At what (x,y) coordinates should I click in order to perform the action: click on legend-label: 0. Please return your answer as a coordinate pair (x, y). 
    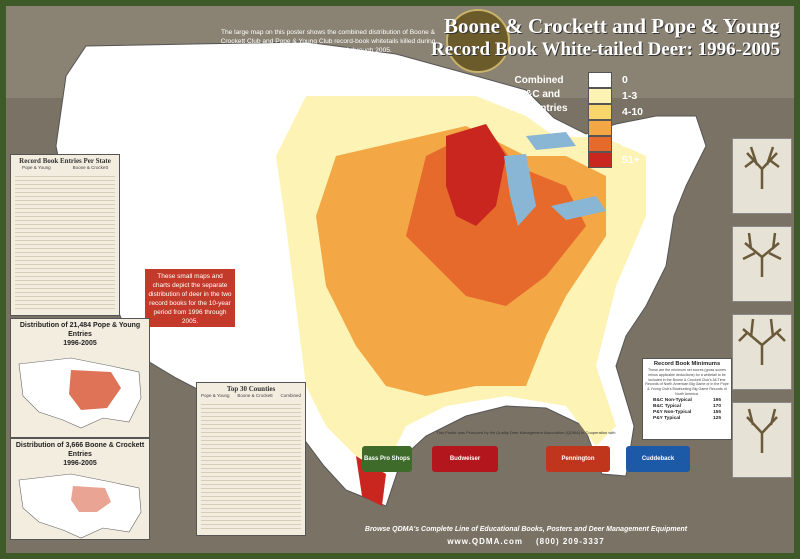
    Looking at the image, I should click on (625, 80).